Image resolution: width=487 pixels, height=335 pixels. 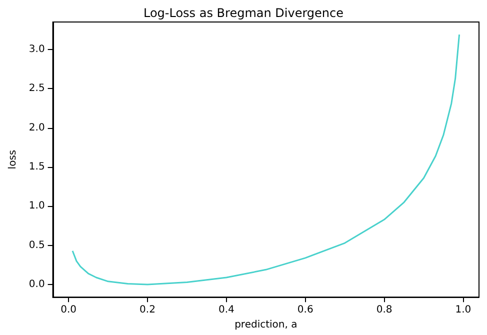 I want to click on x-tick-label: 0.6, so click(x=305, y=310).